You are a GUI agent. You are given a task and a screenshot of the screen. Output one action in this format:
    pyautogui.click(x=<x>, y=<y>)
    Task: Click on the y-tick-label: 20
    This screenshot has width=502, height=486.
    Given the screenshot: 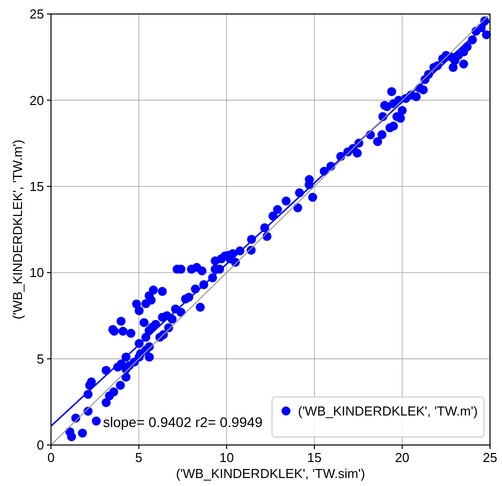 What is the action you would take?
    pyautogui.click(x=37, y=100)
    